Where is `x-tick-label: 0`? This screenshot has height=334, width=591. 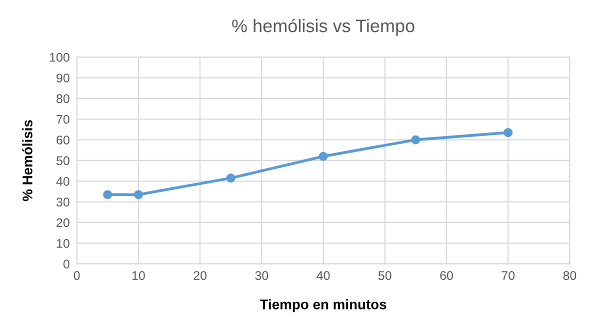
x-tick-label: 0 is located at coordinates (77, 275).